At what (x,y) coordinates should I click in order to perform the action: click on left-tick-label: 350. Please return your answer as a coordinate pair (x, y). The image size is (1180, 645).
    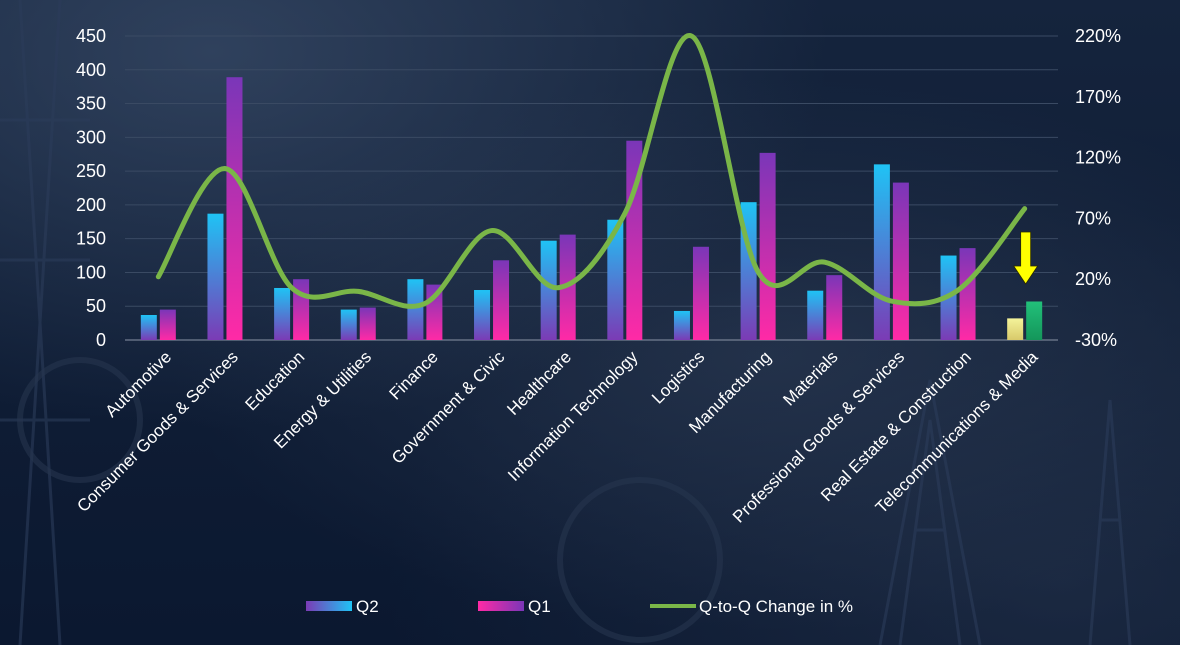
    Looking at the image, I should click on (91, 104).